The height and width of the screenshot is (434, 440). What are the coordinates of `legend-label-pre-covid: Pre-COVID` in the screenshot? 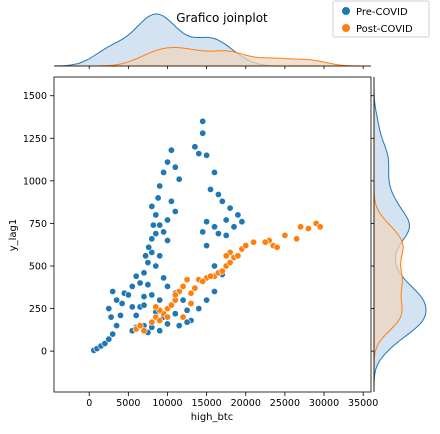 It's located at (382, 12).